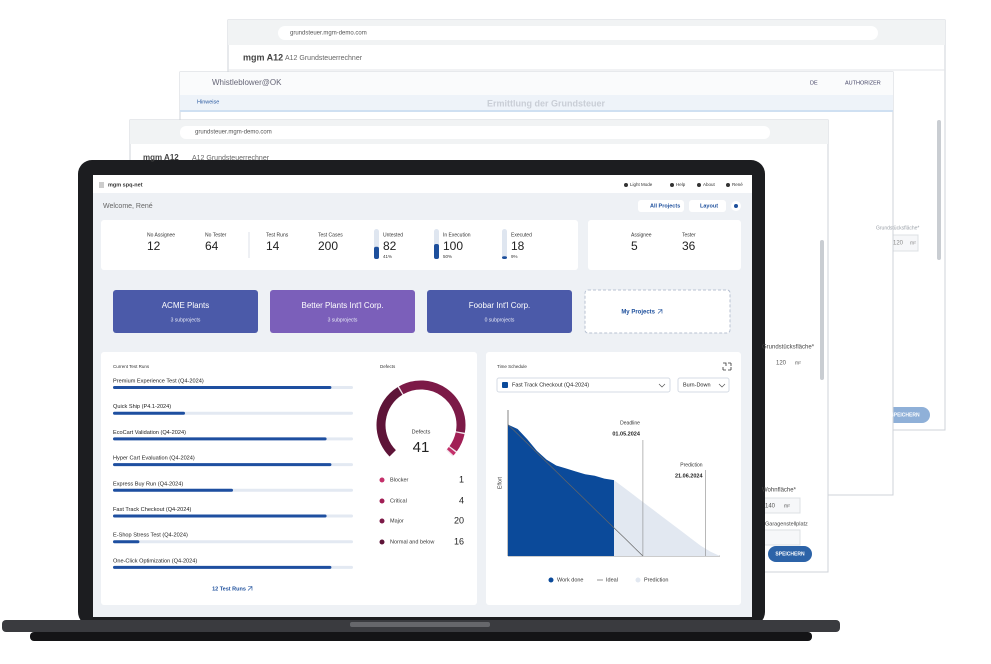  I want to click on expand-icon, so click(727, 366).